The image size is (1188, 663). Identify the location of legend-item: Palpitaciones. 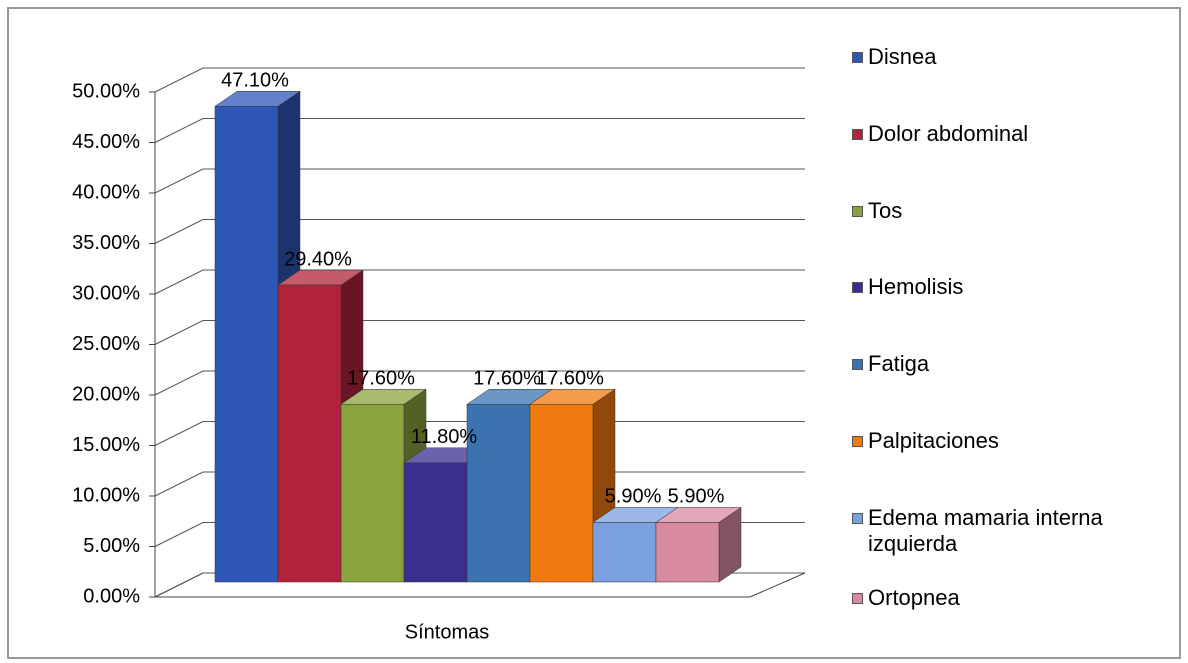
(1002, 441).